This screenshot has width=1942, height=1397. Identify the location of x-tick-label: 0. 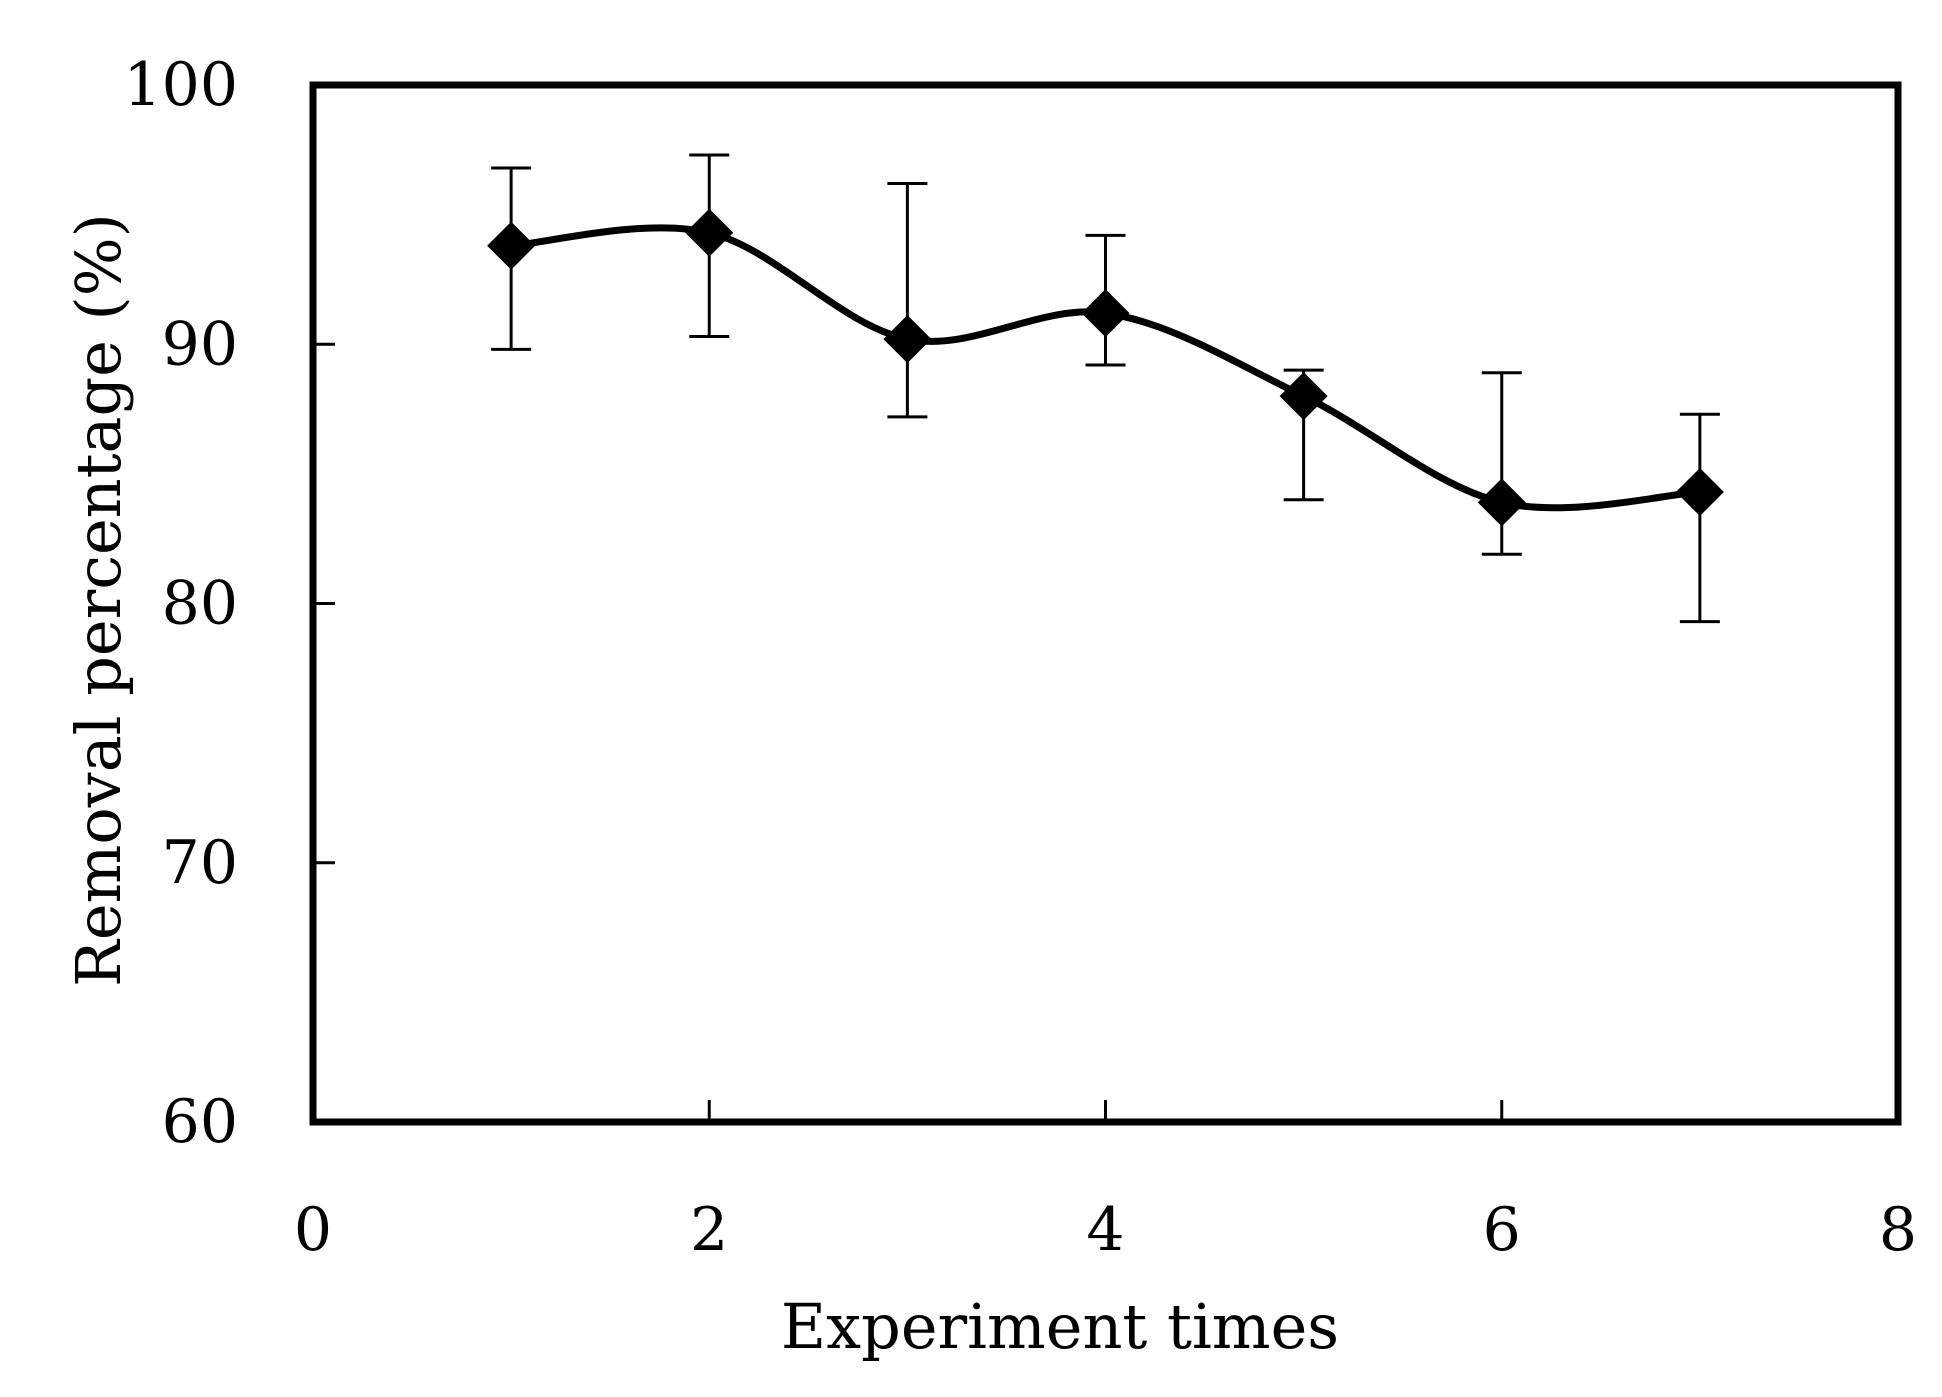
(313, 1230).